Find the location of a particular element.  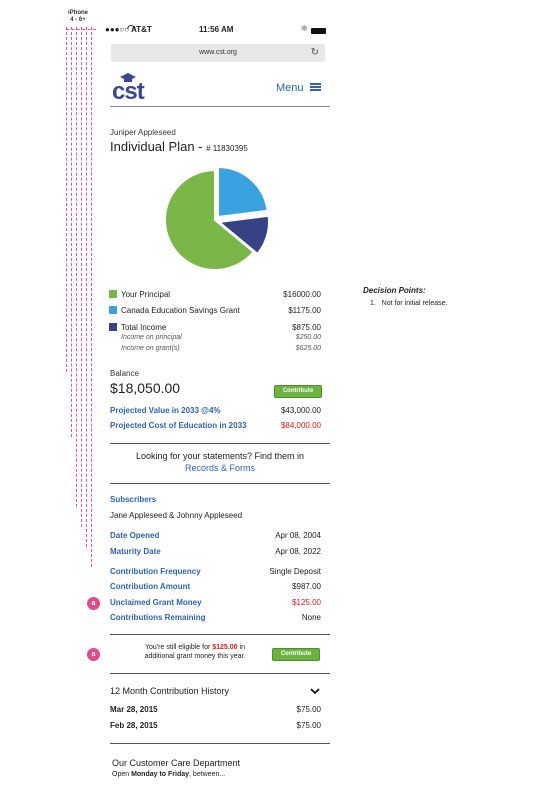

pie-slice-grant is located at coordinates (243, 192).